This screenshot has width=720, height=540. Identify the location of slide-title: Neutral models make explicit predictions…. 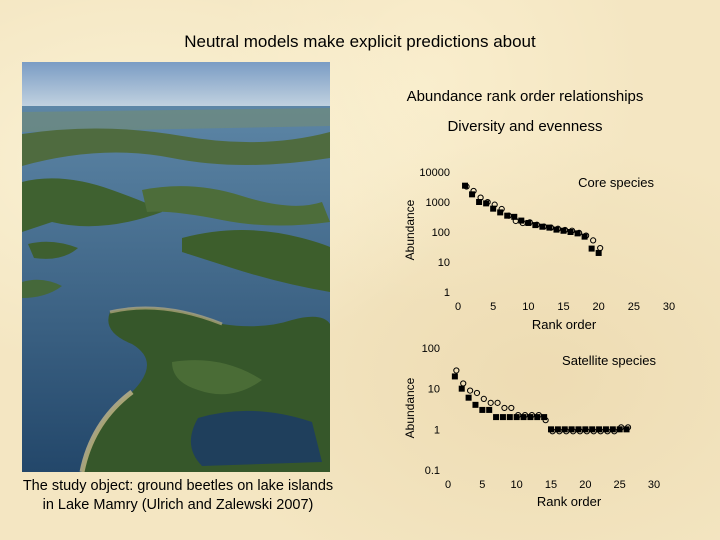
(360, 41).